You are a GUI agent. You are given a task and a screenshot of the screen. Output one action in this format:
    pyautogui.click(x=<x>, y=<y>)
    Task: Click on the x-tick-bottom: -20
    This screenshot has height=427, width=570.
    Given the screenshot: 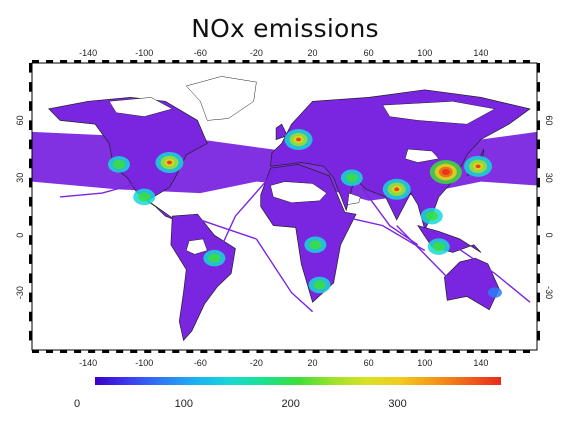 What is the action you would take?
    pyautogui.click(x=256, y=363)
    